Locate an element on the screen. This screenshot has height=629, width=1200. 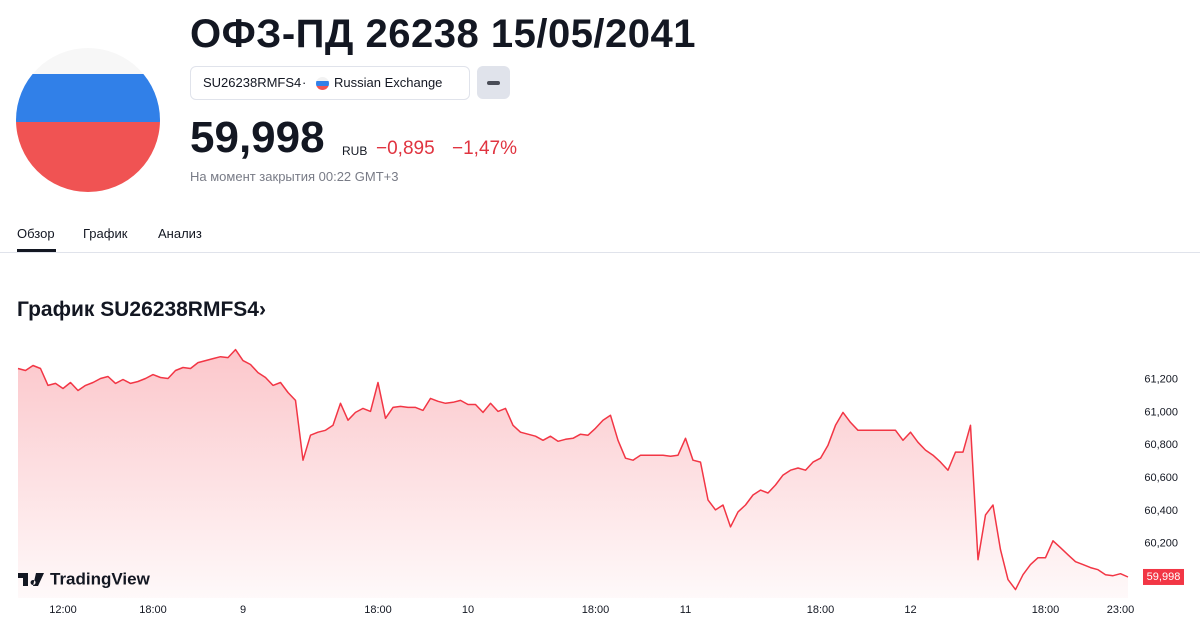
last-price-box is located at coordinates (1163, 576).